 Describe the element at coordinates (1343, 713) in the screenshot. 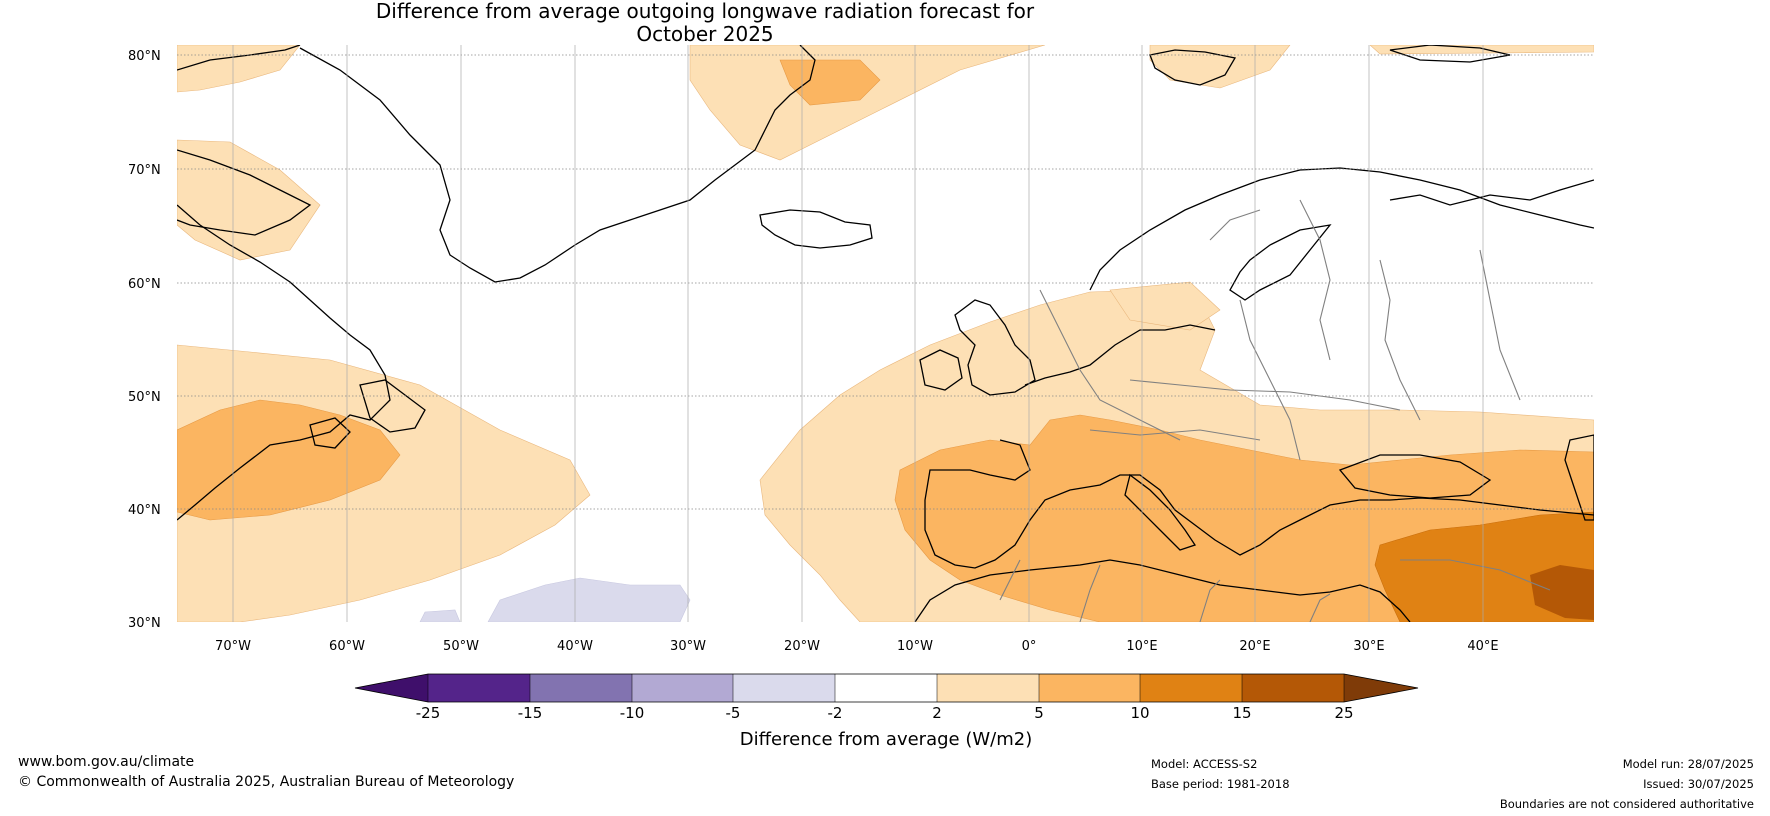

I see `colorbar-label: 25` at that location.